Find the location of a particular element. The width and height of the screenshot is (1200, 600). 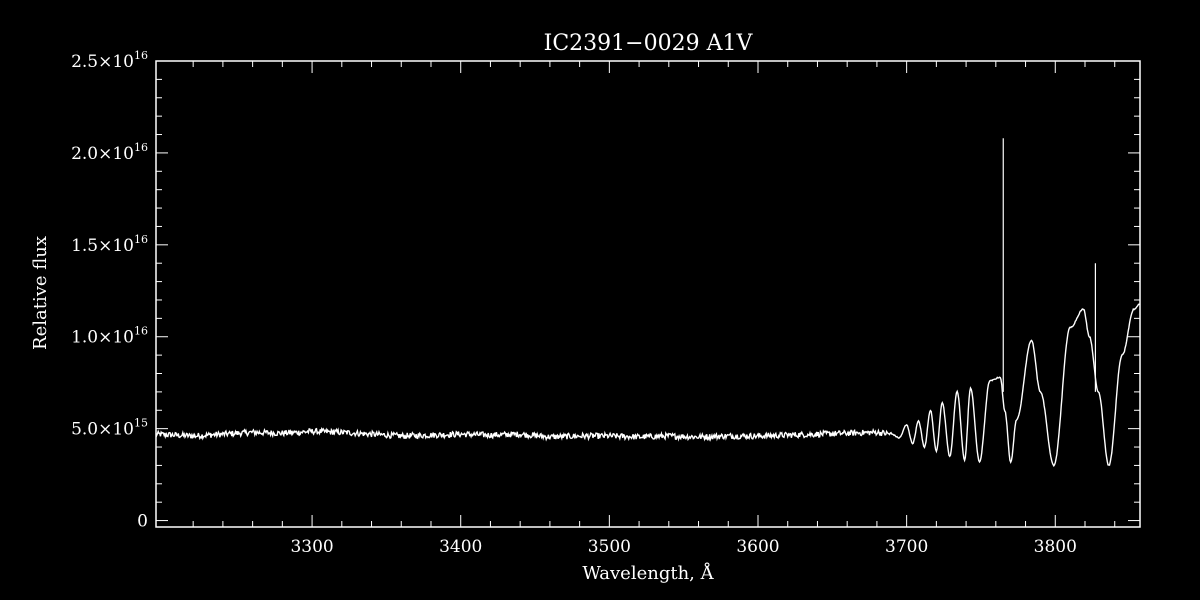

x-tick-label: 3800 is located at coordinates (1055, 547).